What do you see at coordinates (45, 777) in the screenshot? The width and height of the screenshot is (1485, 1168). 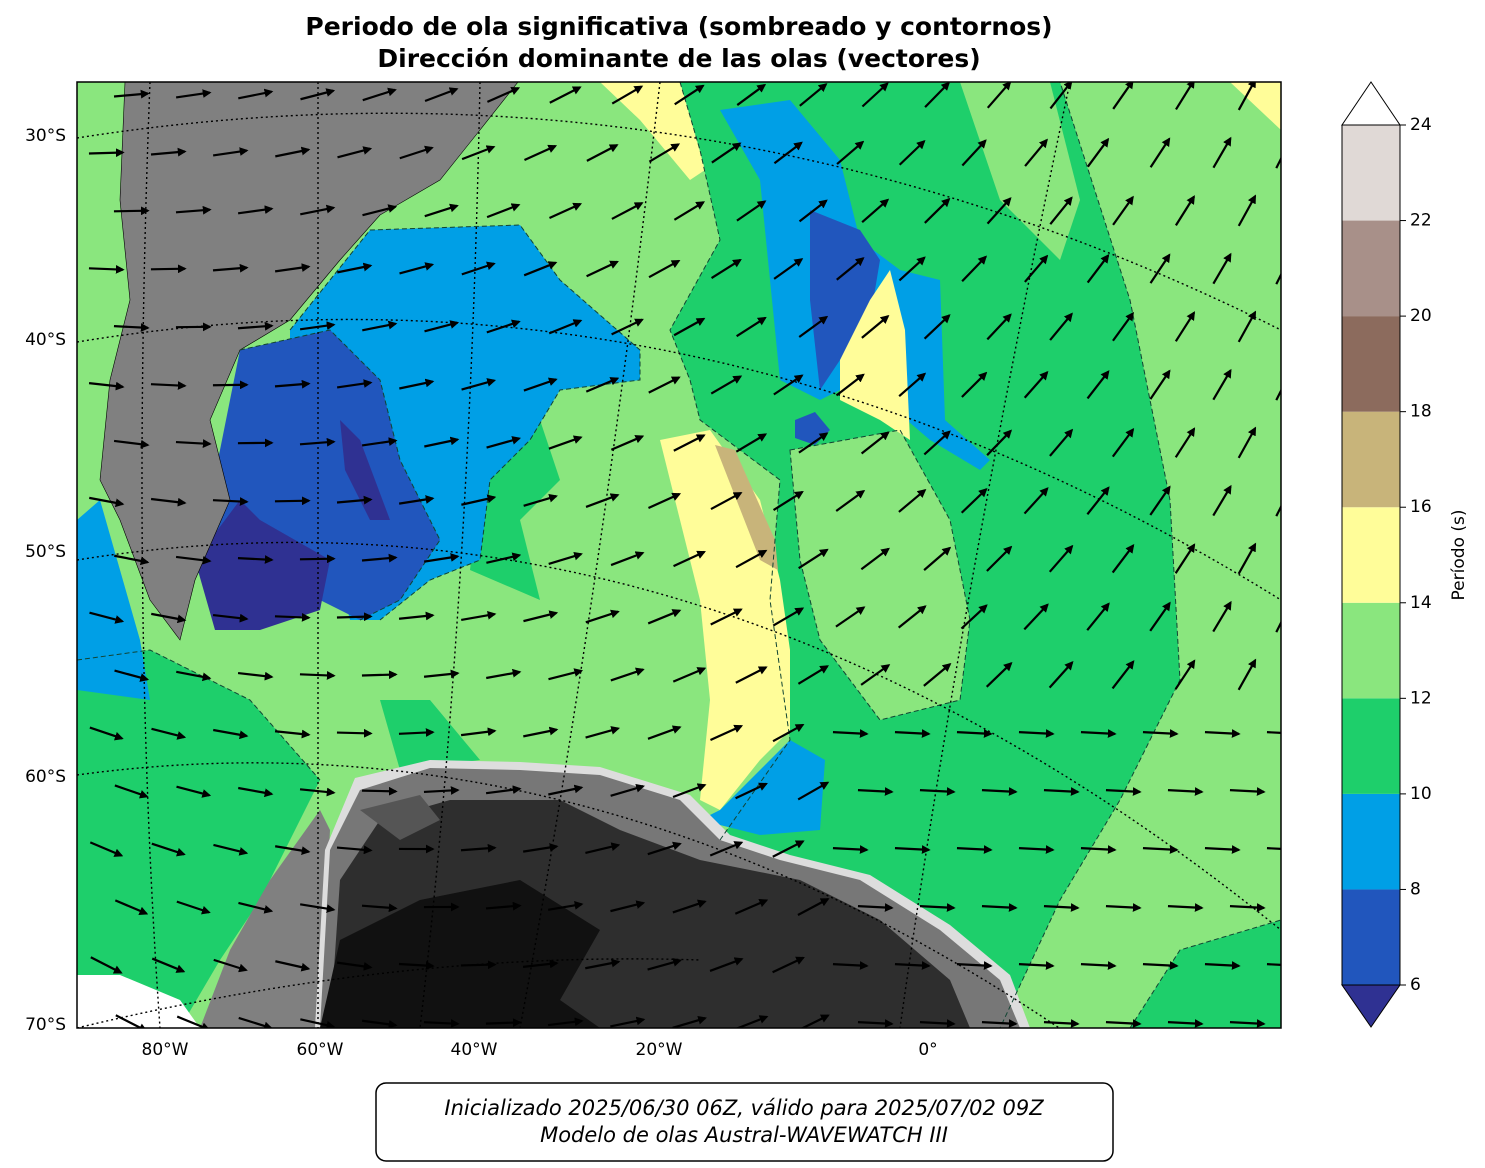 I see `lat-label: 60°S` at bounding box center [45, 777].